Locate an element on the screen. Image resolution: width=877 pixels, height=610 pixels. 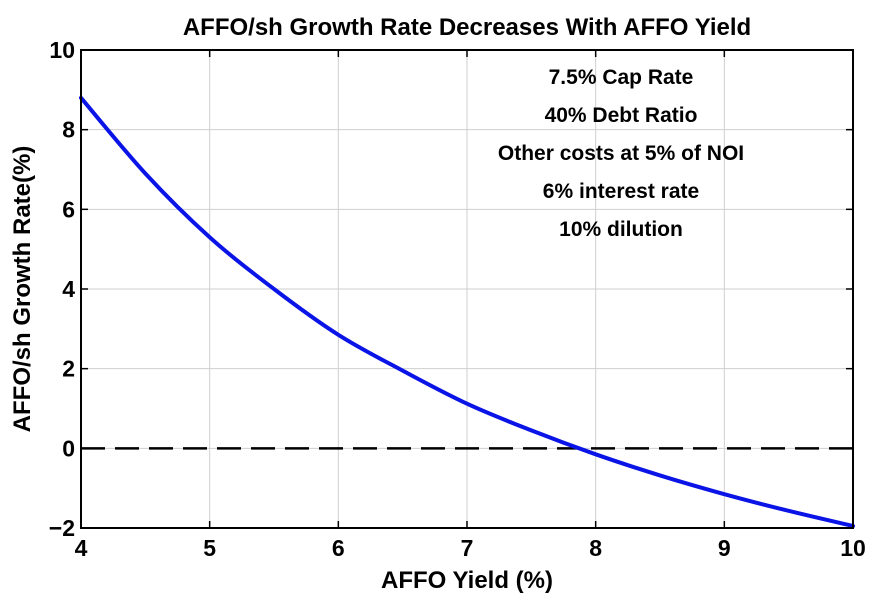
x-tick-label-4: 8 is located at coordinates (595, 548).